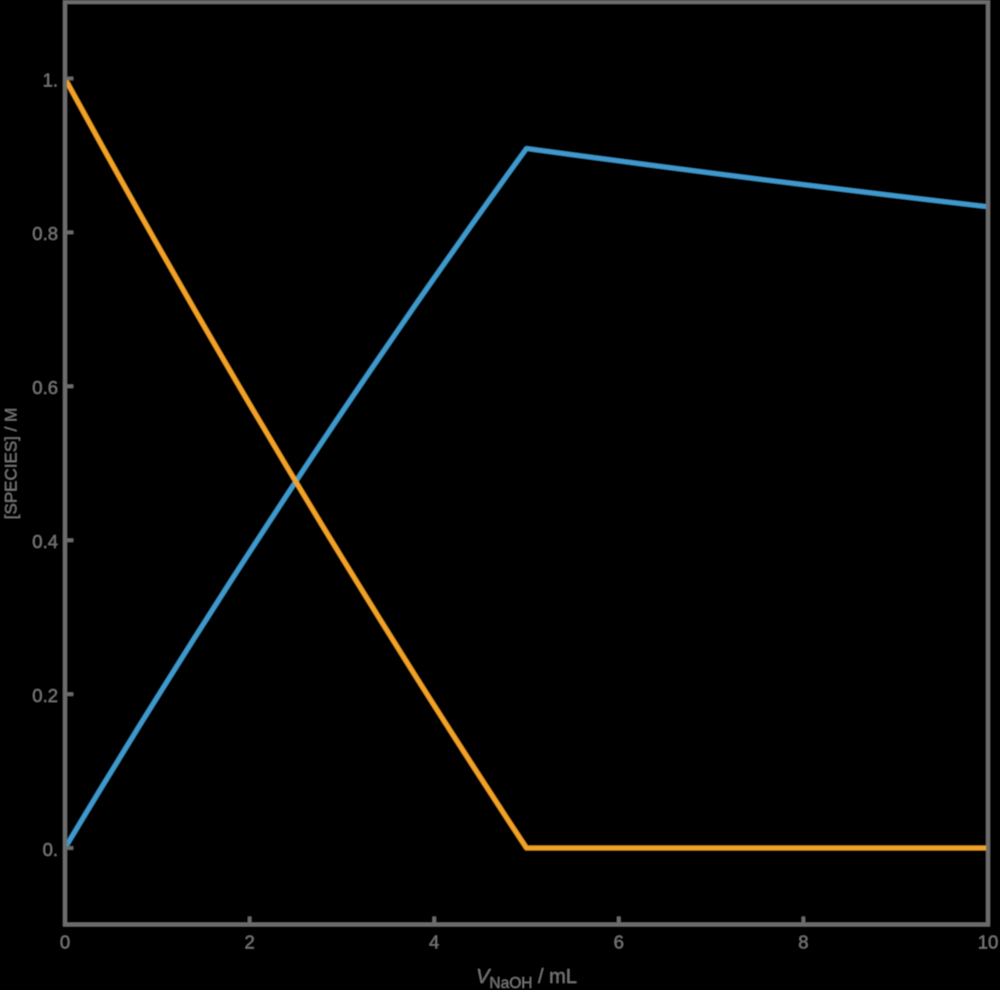  What do you see at coordinates (988, 941) in the screenshot?
I see `svg-text: 10` at bounding box center [988, 941].